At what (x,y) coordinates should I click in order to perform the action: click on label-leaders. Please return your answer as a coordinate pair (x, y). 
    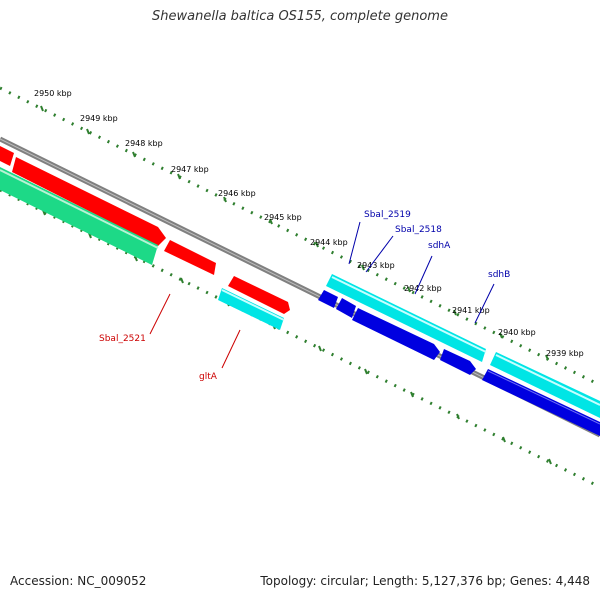
    Looking at the image, I should click on (322, 295).